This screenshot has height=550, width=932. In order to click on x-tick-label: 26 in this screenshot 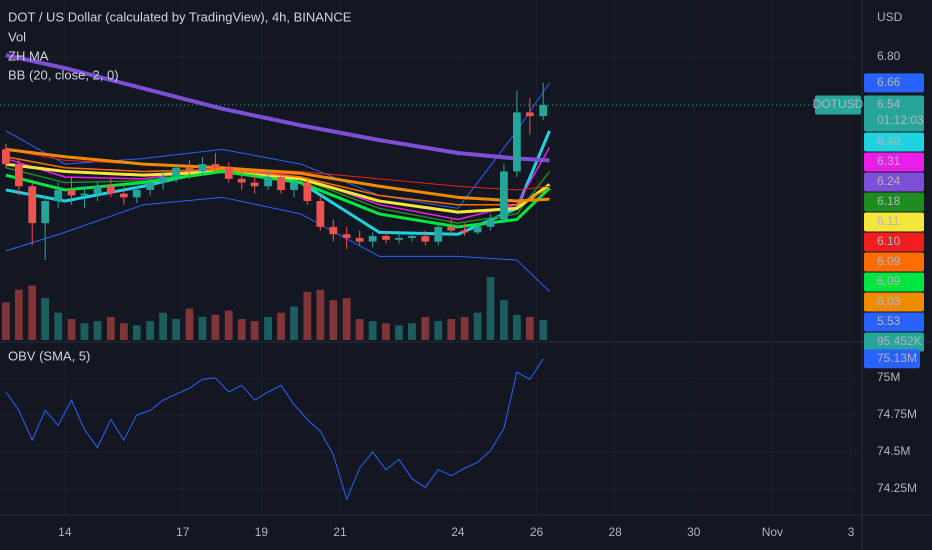, I will do `click(537, 532)`.